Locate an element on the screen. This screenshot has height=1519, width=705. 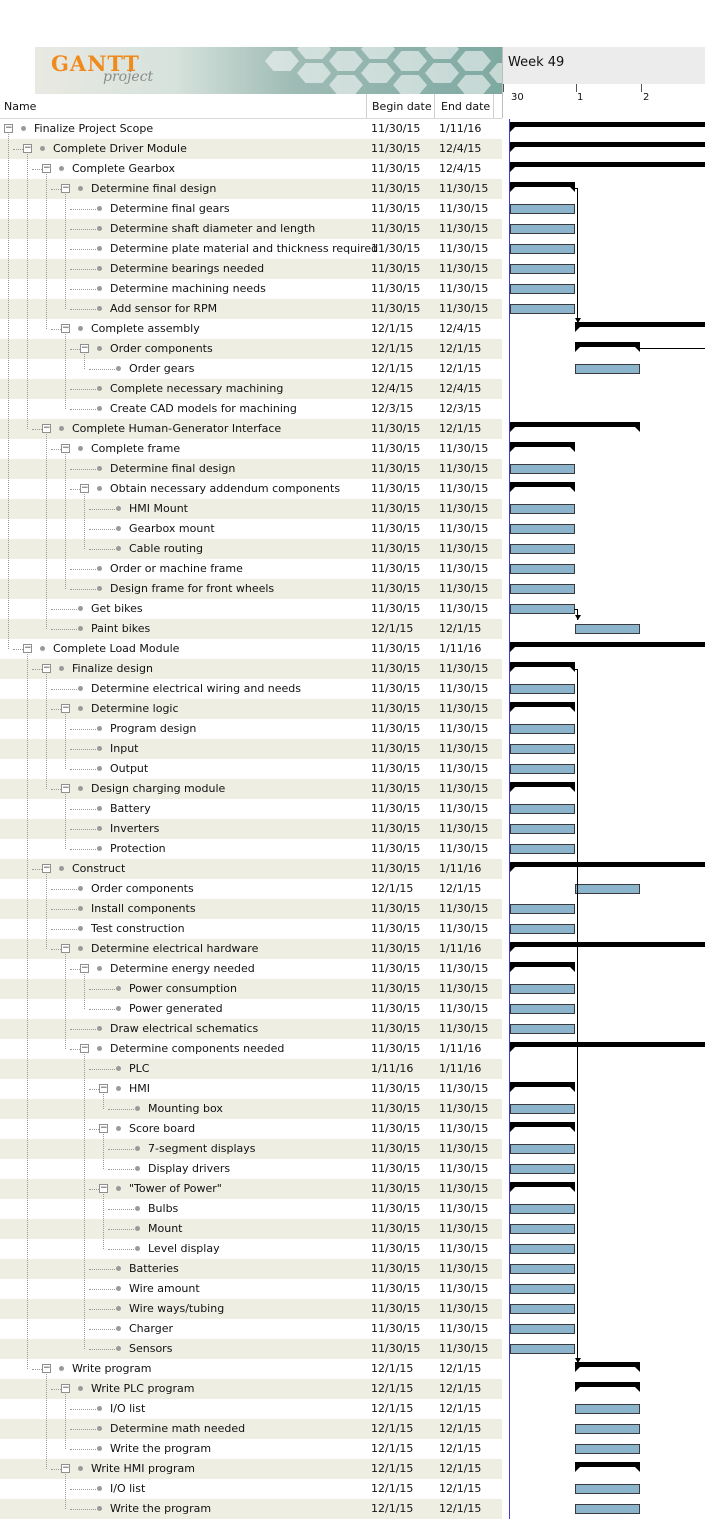
task-name: Paint bikes is located at coordinates (121, 628).